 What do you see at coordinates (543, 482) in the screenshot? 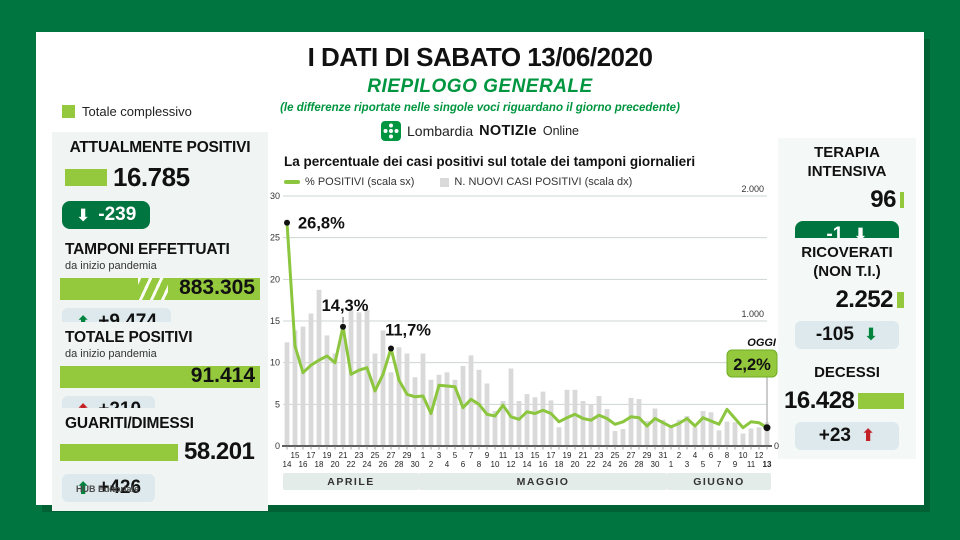
I see `svg-text: MAGGIO` at bounding box center [543, 482].